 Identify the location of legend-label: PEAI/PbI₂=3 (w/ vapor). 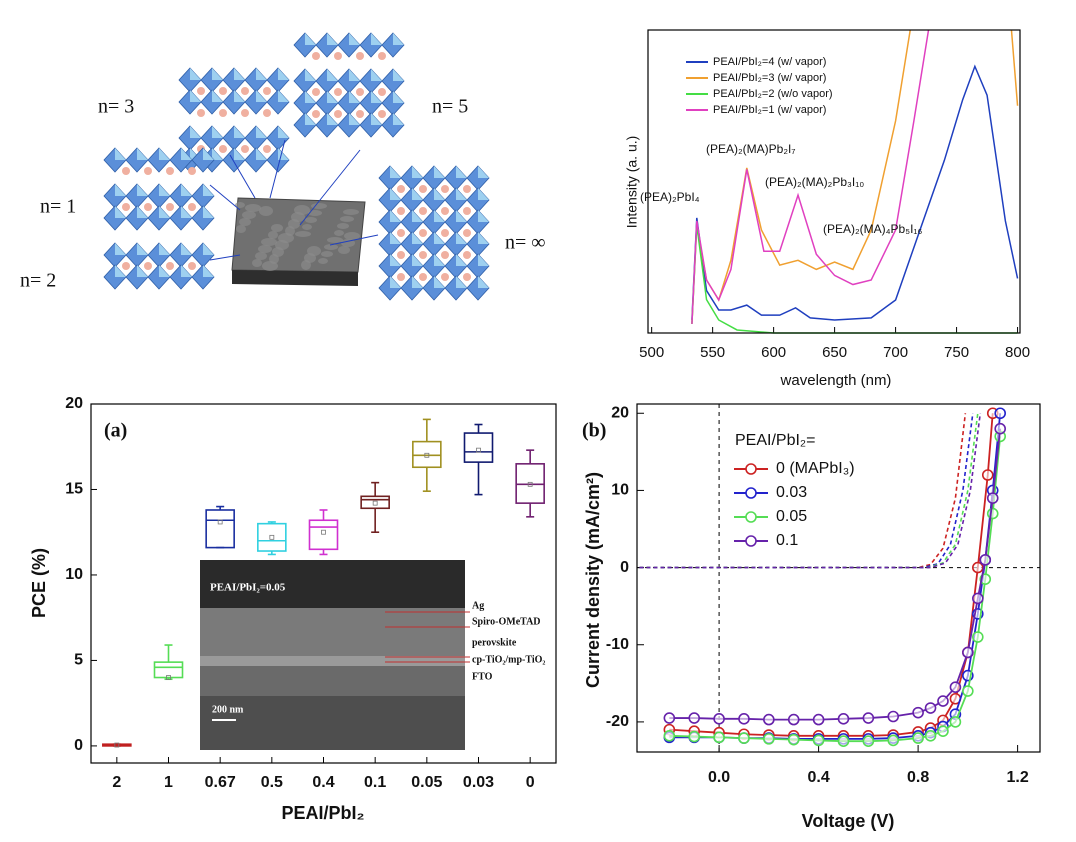
(769, 78).